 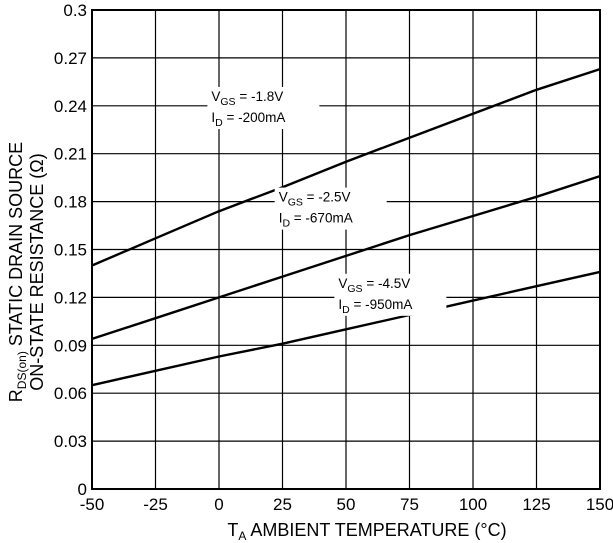 What do you see at coordinates (374, 285) in the screenshot?
I see `series-3-label-line1: VGS = -4.5V` at bounding box center [374, 285].